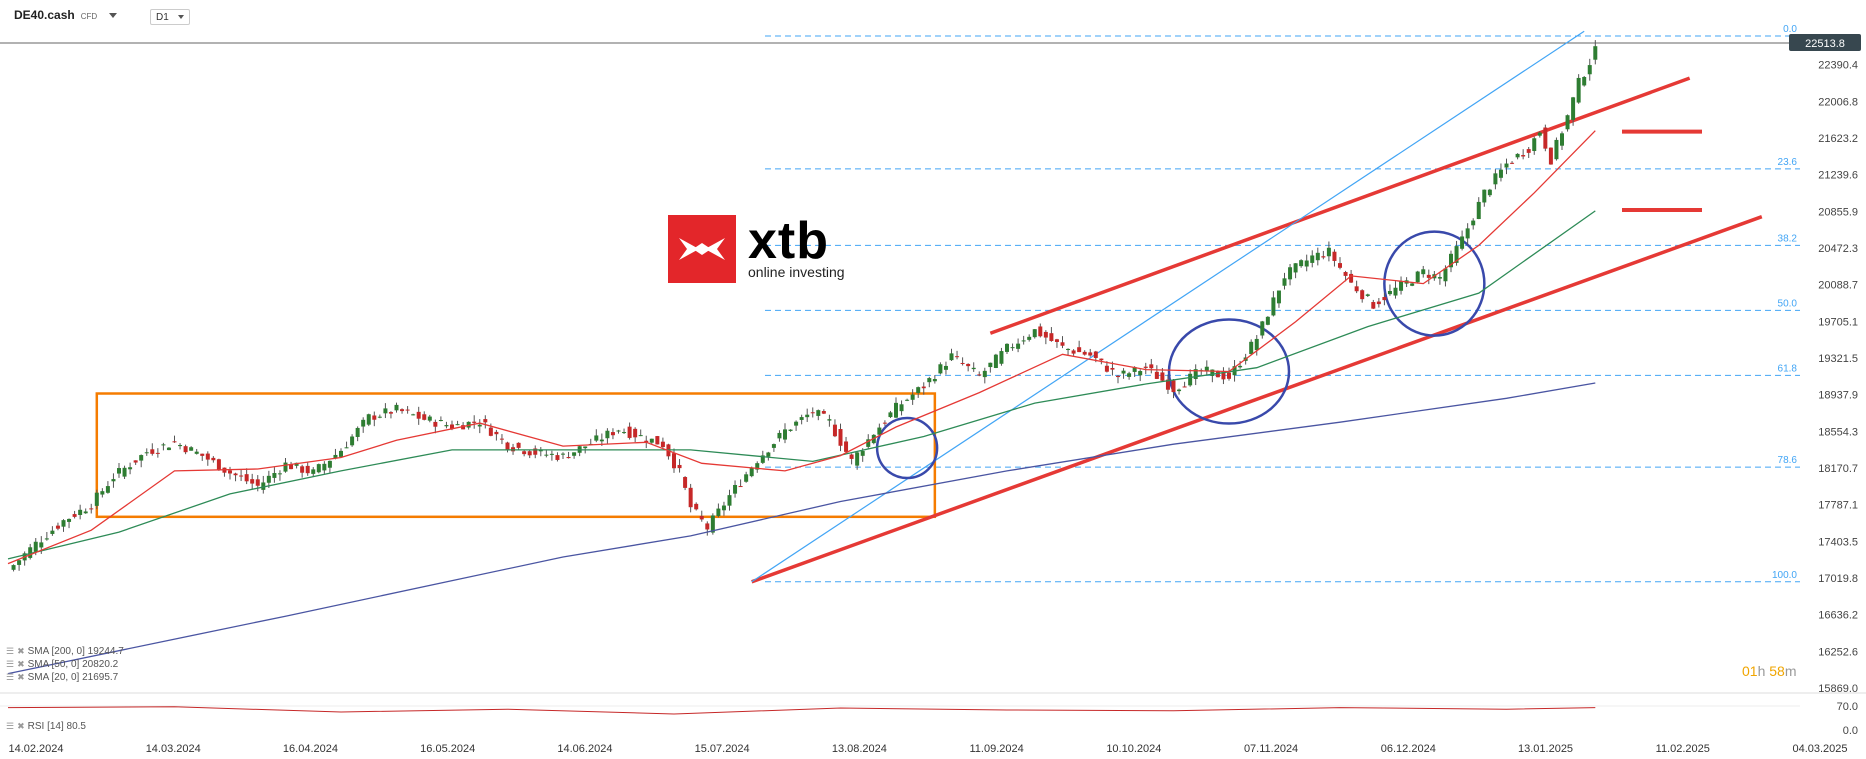  Describe the element at coordinates (1825, 42) in the screenshot. I see `price-tag-bg` at that location.